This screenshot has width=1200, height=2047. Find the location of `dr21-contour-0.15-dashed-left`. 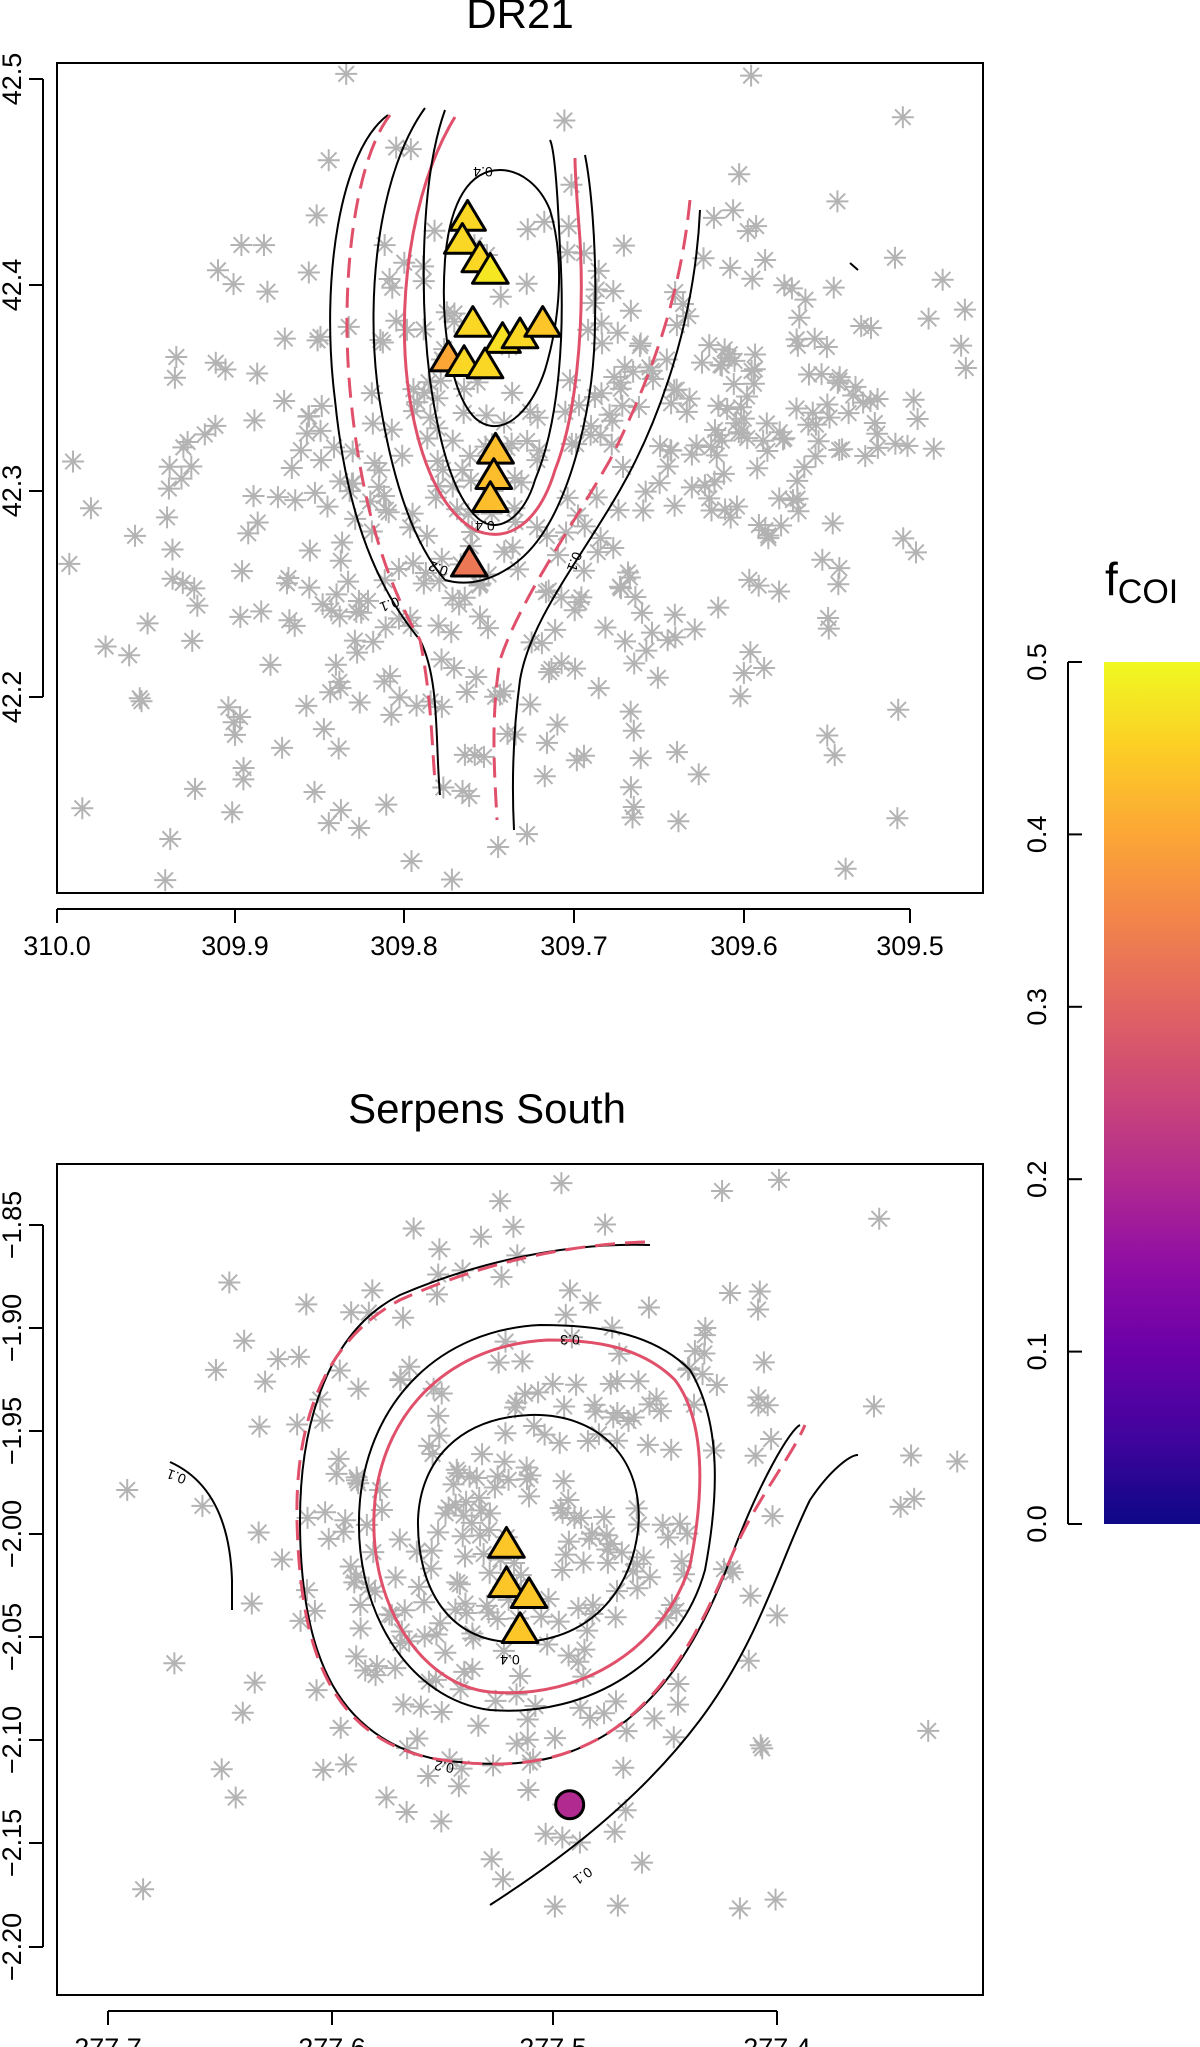

dr21-contour-0.15-dashed-left is located at coordinates (391, 447).